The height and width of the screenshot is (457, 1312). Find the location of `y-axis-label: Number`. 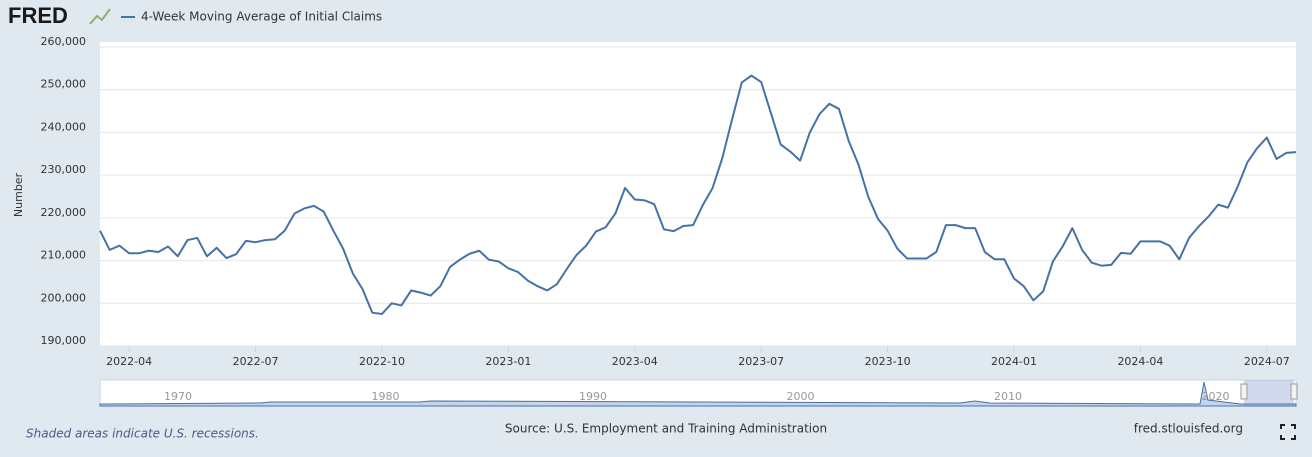

y-axis-label: Number is located at coordinates (18, 194).